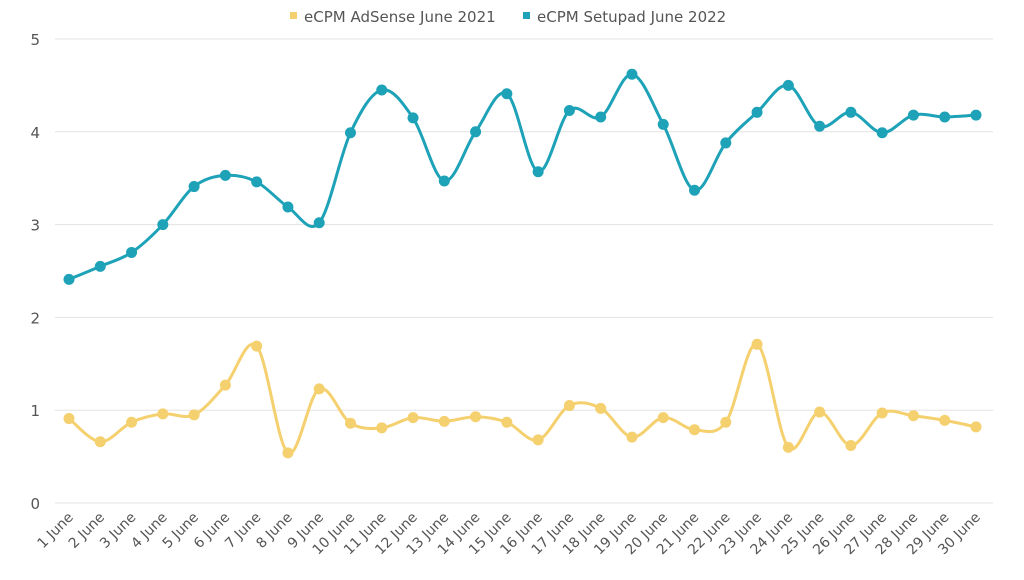  Describe the element at coordinates (35, 318) in the screenshot. I see `y-tick-label: 2` at that location.